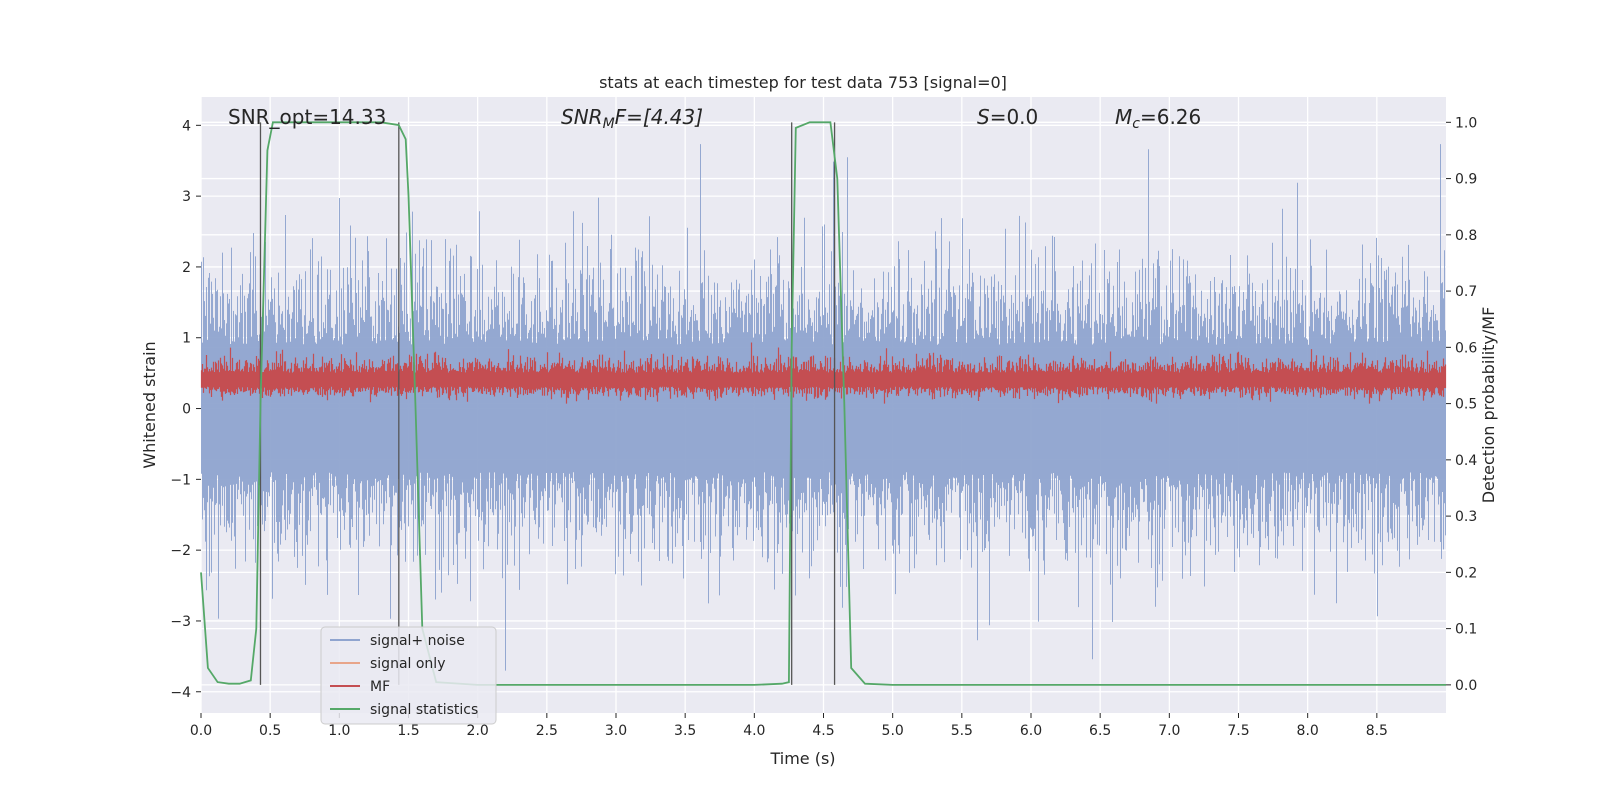 The height and width of the screenshot is (800, 1600). Describe the element at coordinates (1466, 630) in the screenshot. I see `y-right-tick-label: 0.1` at that location.